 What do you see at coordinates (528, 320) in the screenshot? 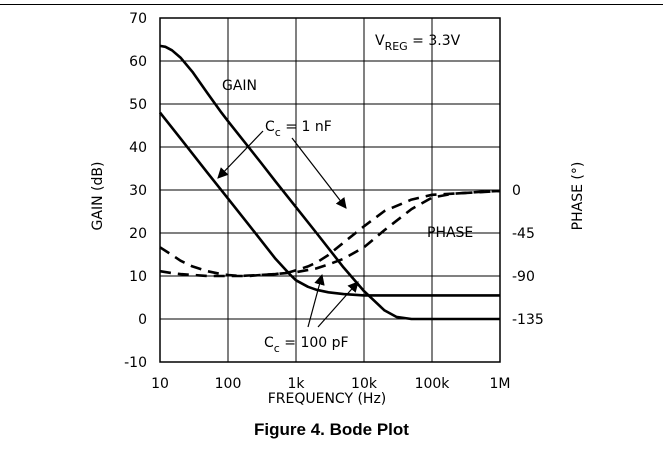
I see `phase-tick-label: -135` at bounding box center [528, 320].